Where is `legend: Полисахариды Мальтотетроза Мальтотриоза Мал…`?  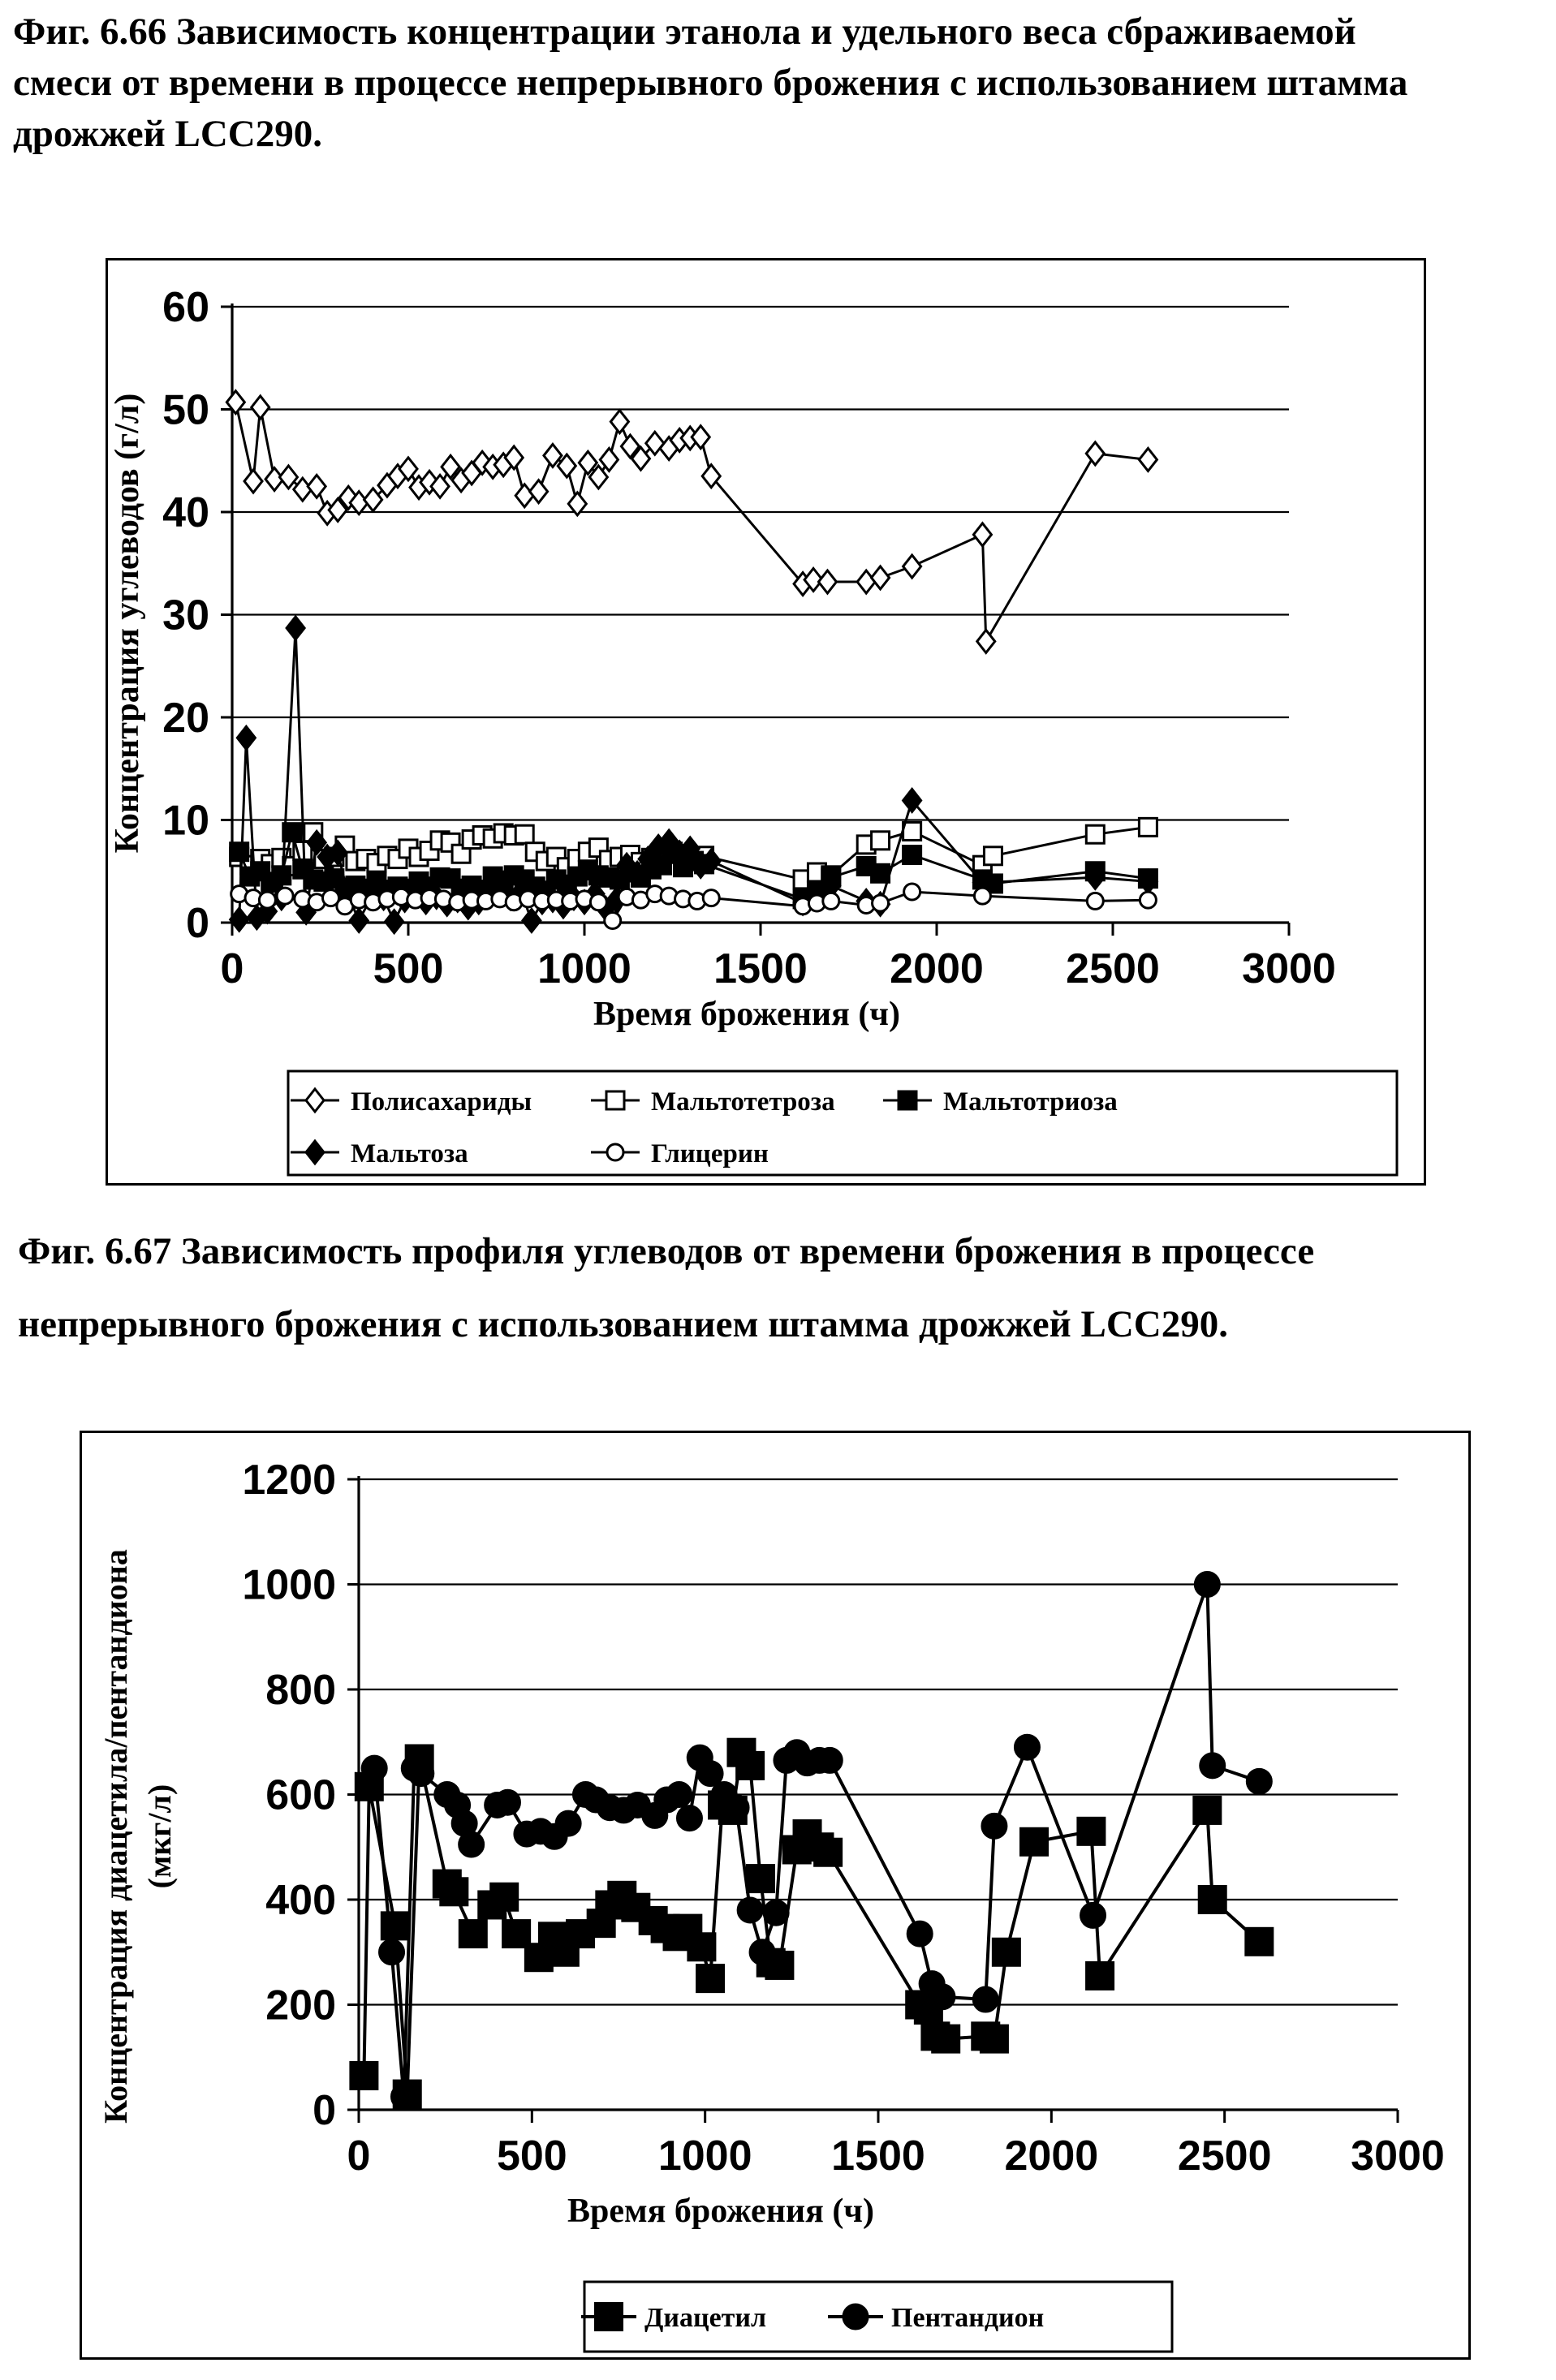
legend: Полисахариды Мальтотетроза Мальтотриоза Мал… is located at coordinates (843, 1123).